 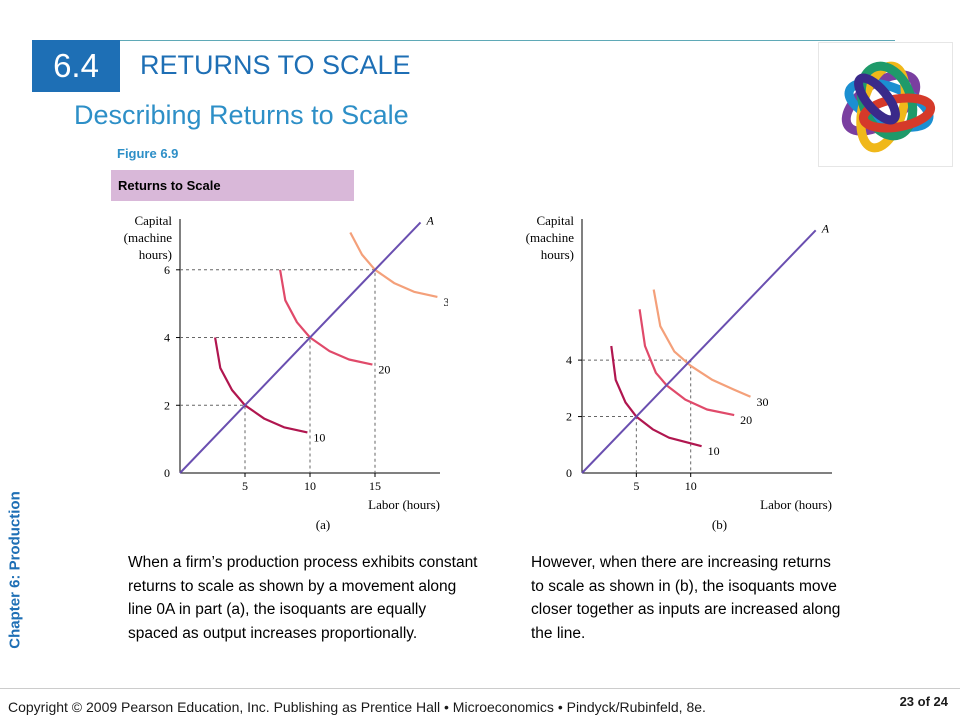 What do you see at coordinates (241, 115) in the screenshot?
I see `slide-subtitle: Describing Returns to Scale` at bounding box center [241, 115].